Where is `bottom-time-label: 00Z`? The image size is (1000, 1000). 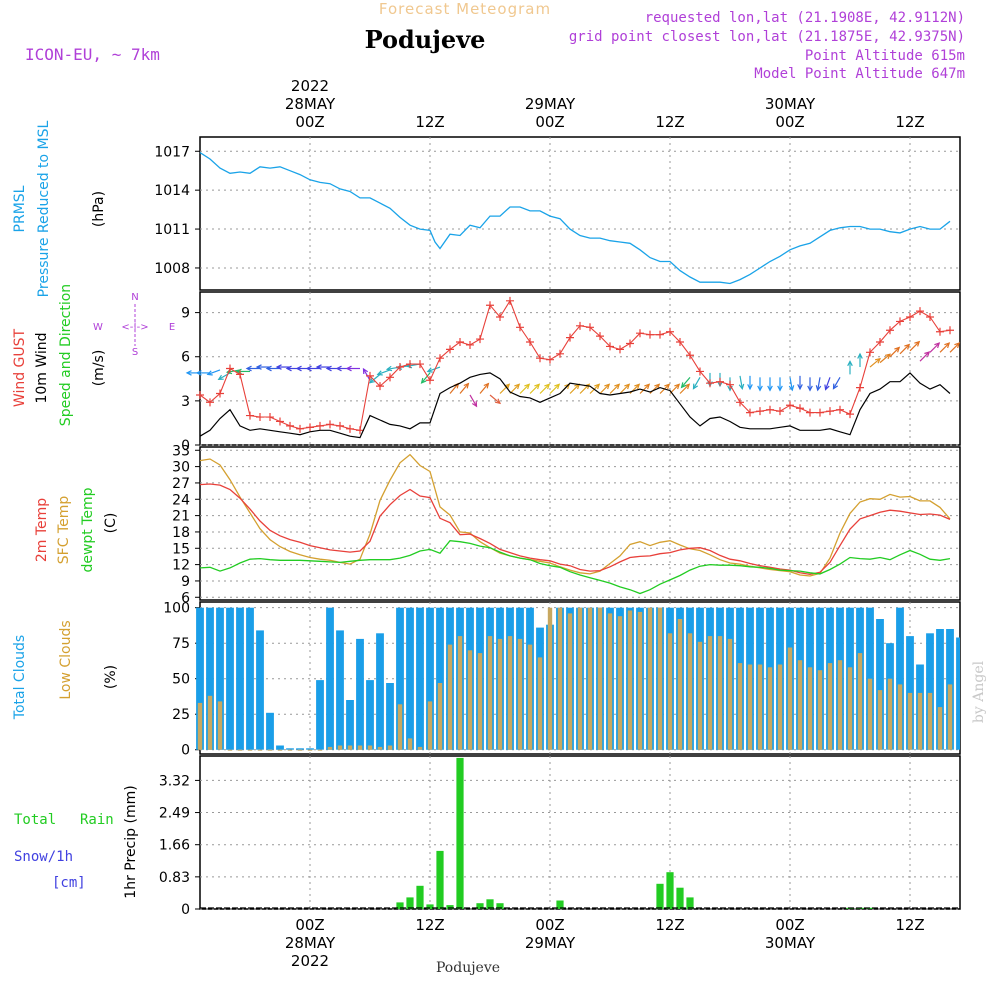
bottom-time-label: 00Z is located at coordinates (549, 925).